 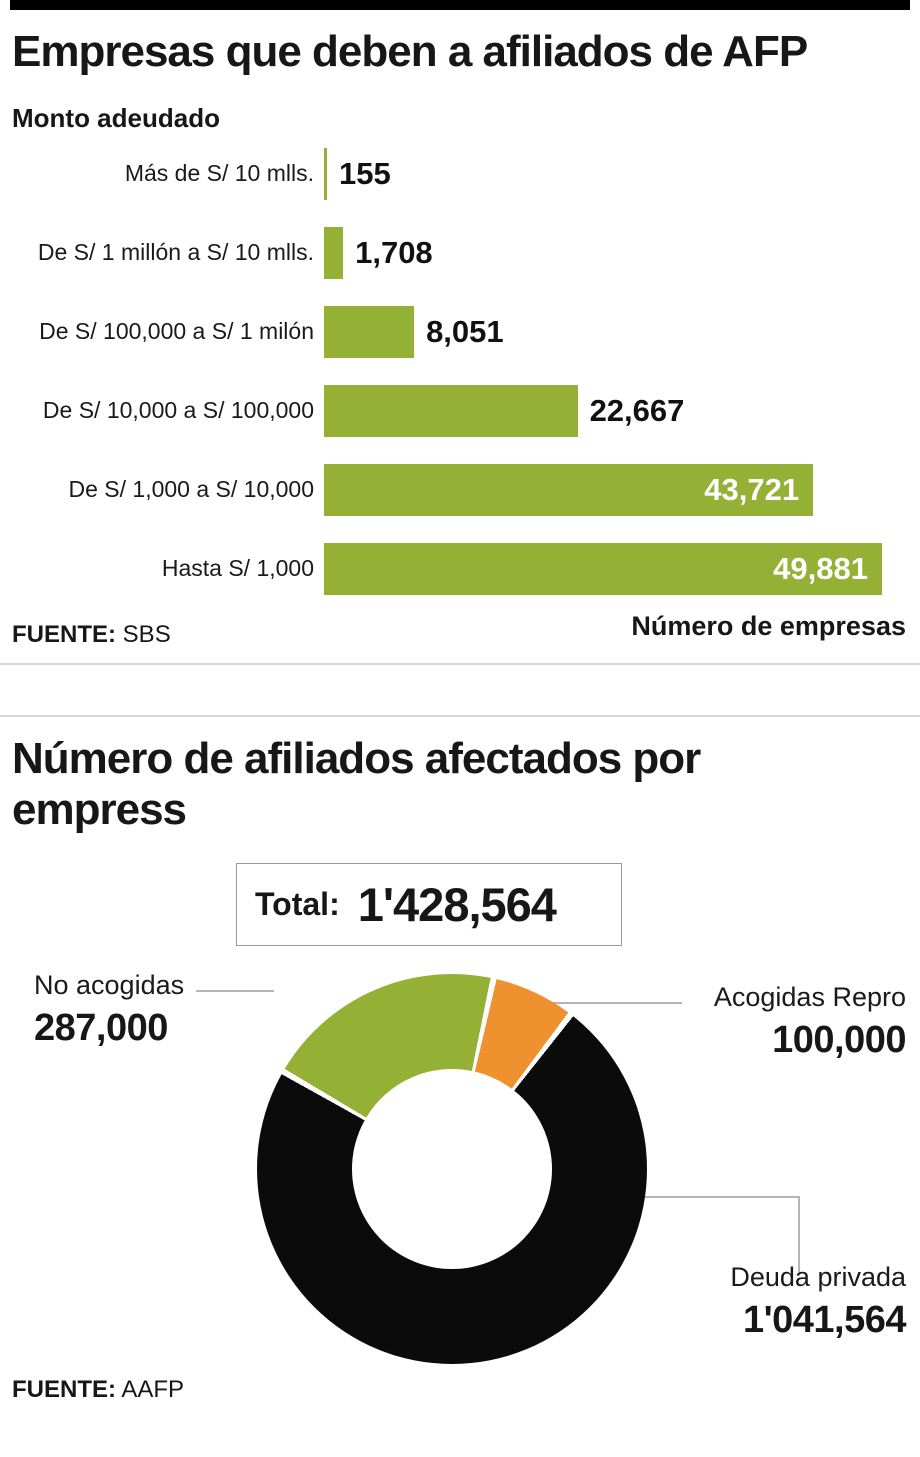 I want to click on bar-track: 22,667, so click(x=622, y=411).